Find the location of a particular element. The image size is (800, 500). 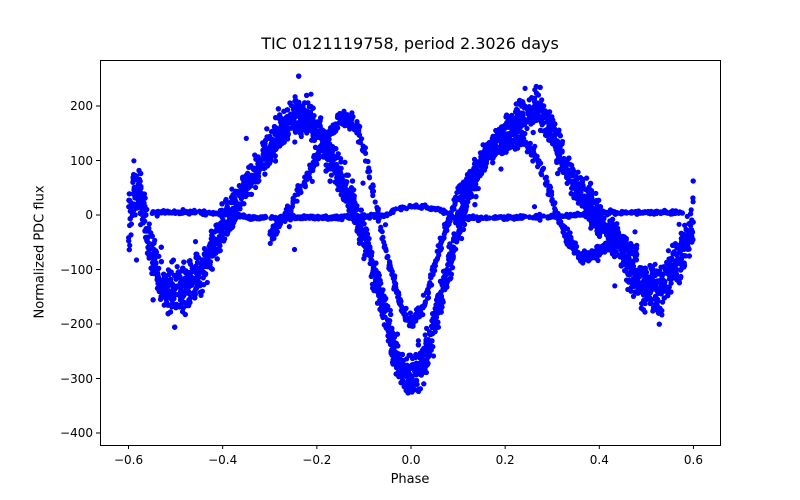

y-axis-label: Normalized PDC flux is located at coordinates (40, 252).